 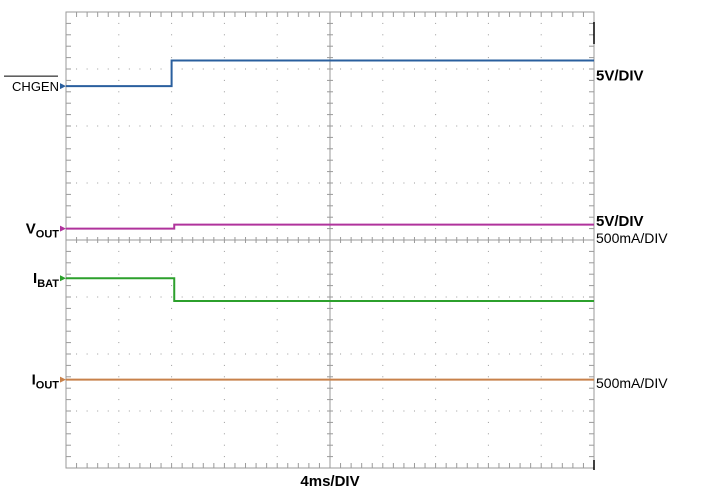 I want to click on channel-markers: CHGEN VOUT IBAT IOUT, so click(x=35, y=233).